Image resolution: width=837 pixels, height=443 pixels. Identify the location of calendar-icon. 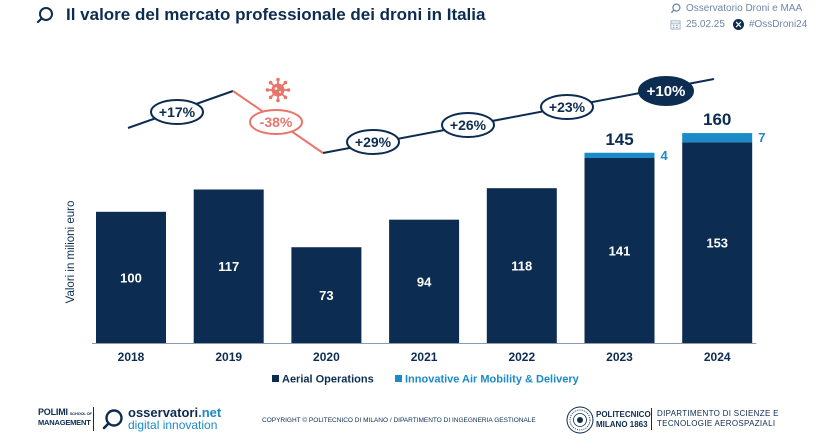
(675, 24).